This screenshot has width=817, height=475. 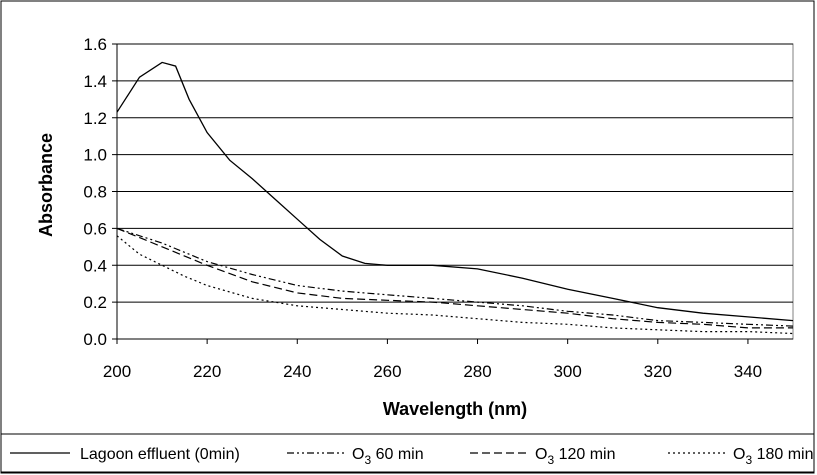 I want to click on x-tick-label: 340, so click(x=748, y=371).